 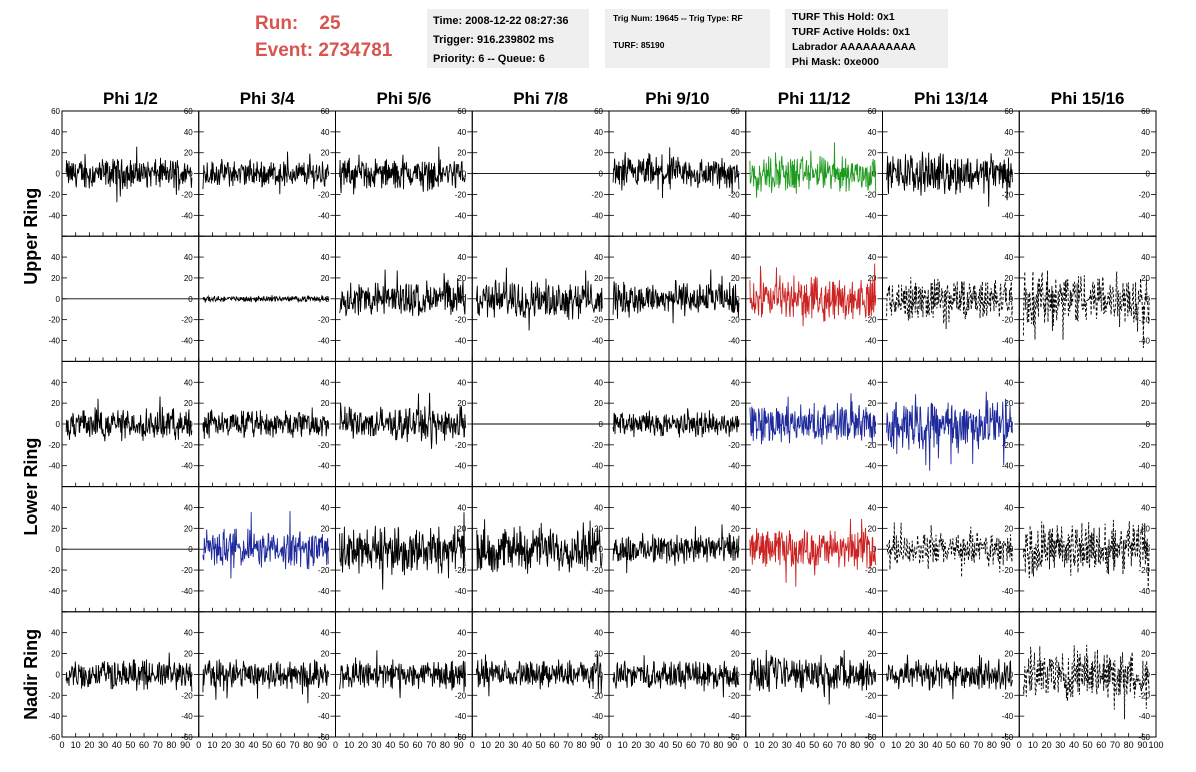 What do you see at coordinates (188, 111) in the screenshot?
I see `y-tick-label: 60` at bounding box center [188, 111].